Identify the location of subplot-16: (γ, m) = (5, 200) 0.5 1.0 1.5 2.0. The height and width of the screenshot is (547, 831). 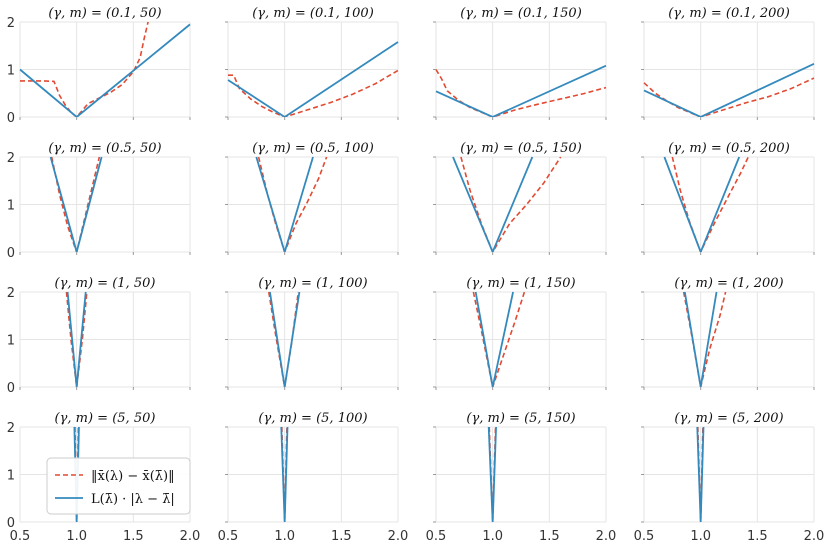
(729, 477).